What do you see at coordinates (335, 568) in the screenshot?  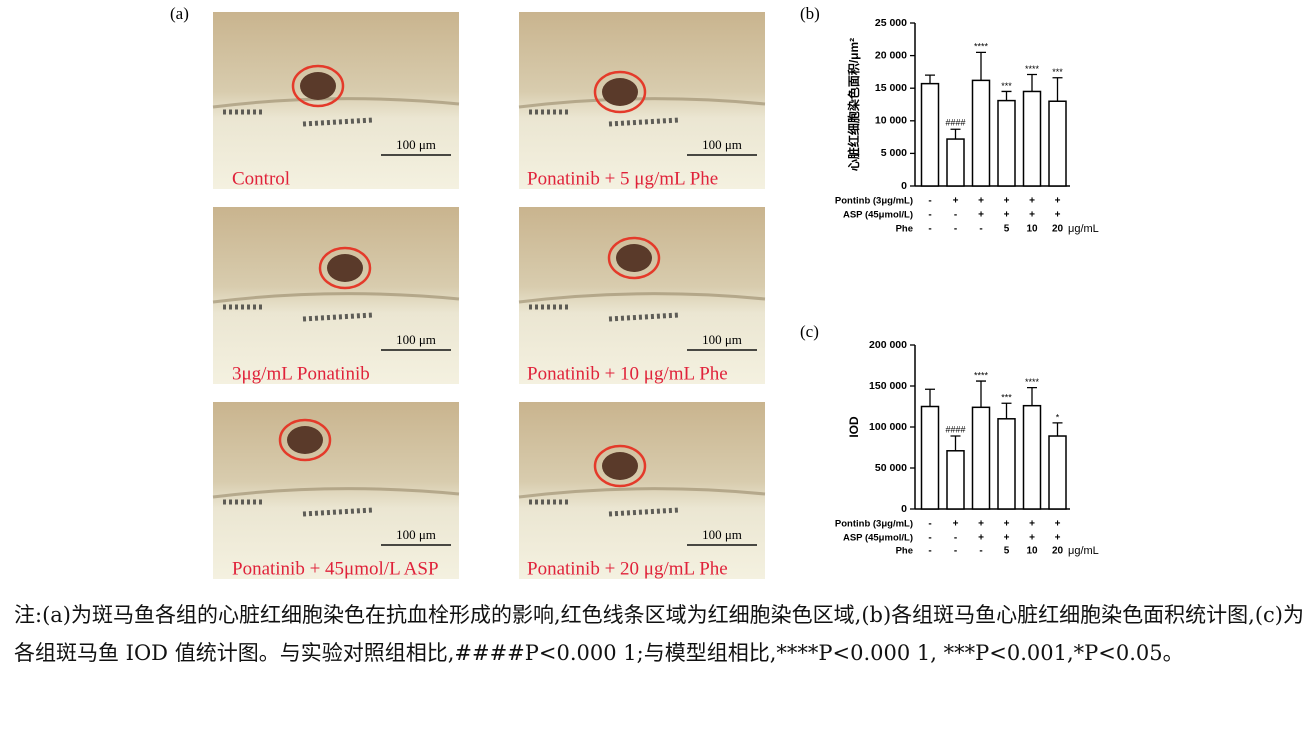 I see `image-caption: Ponatinib + 45μmol/L ASP` at bounding box center [335, 568].